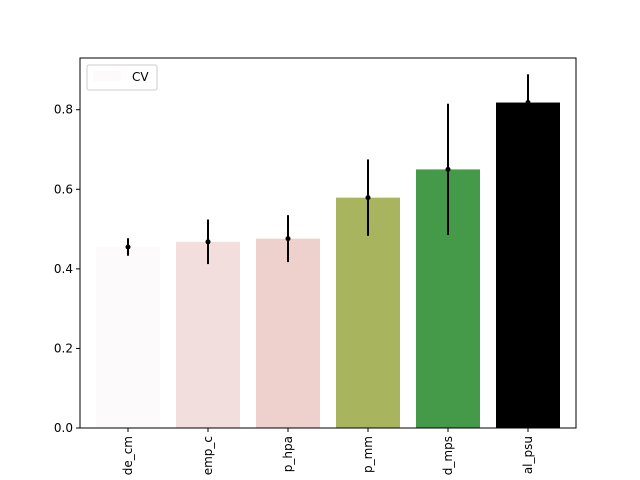 The height and width of the screenshot is (480, 640). Describe the element at coordinates (63, 348) in the screenshot. I see `y-tick-label-1: 0.2` at that location.